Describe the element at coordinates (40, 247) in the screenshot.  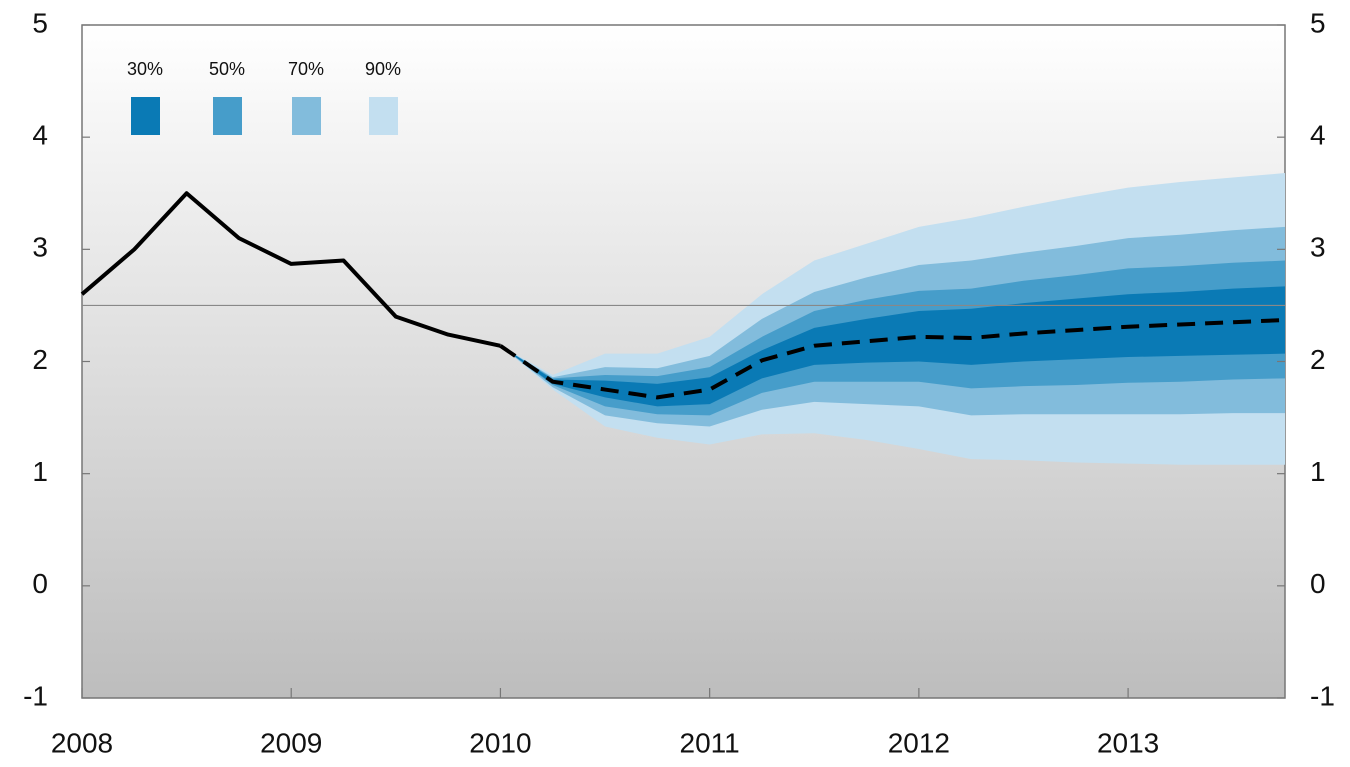
I see `y-tick-label: 3` at that location.